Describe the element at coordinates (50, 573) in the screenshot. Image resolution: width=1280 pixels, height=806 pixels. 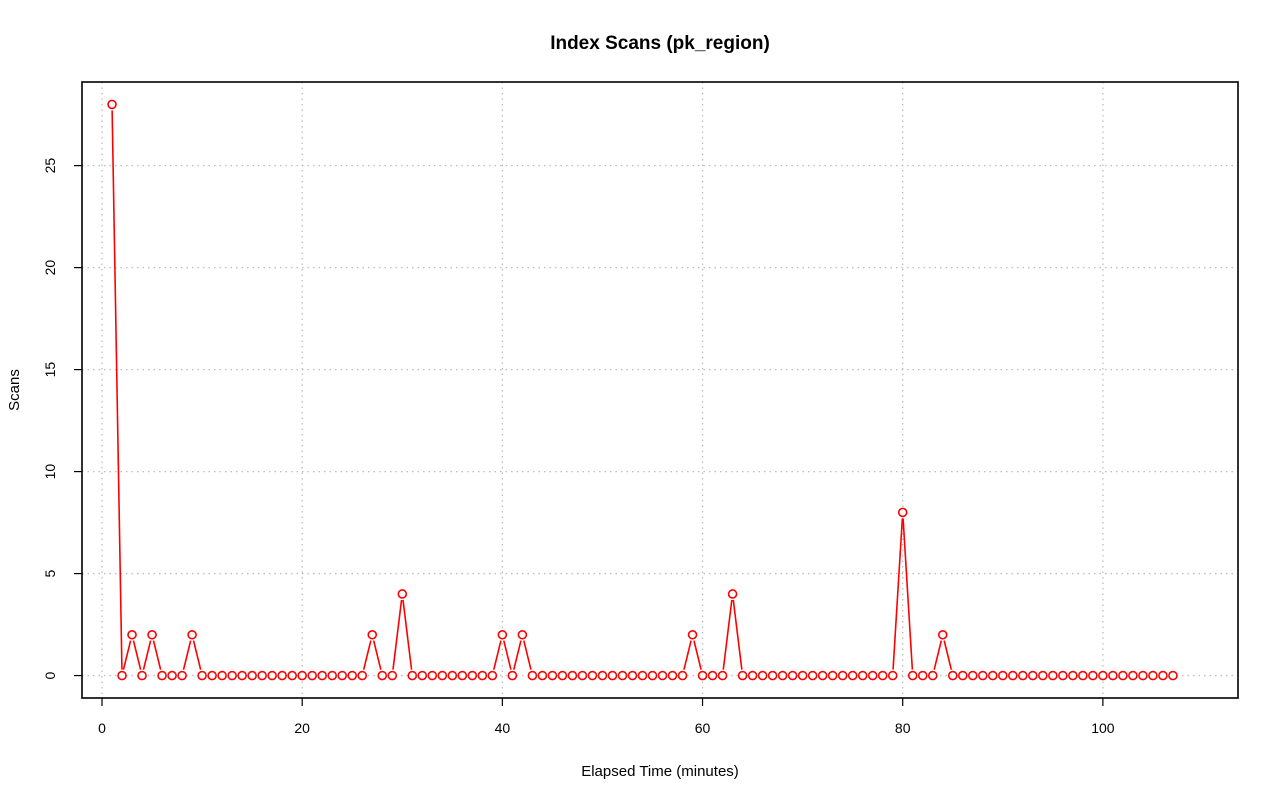
I see `y-tick-label: 5` at that location.